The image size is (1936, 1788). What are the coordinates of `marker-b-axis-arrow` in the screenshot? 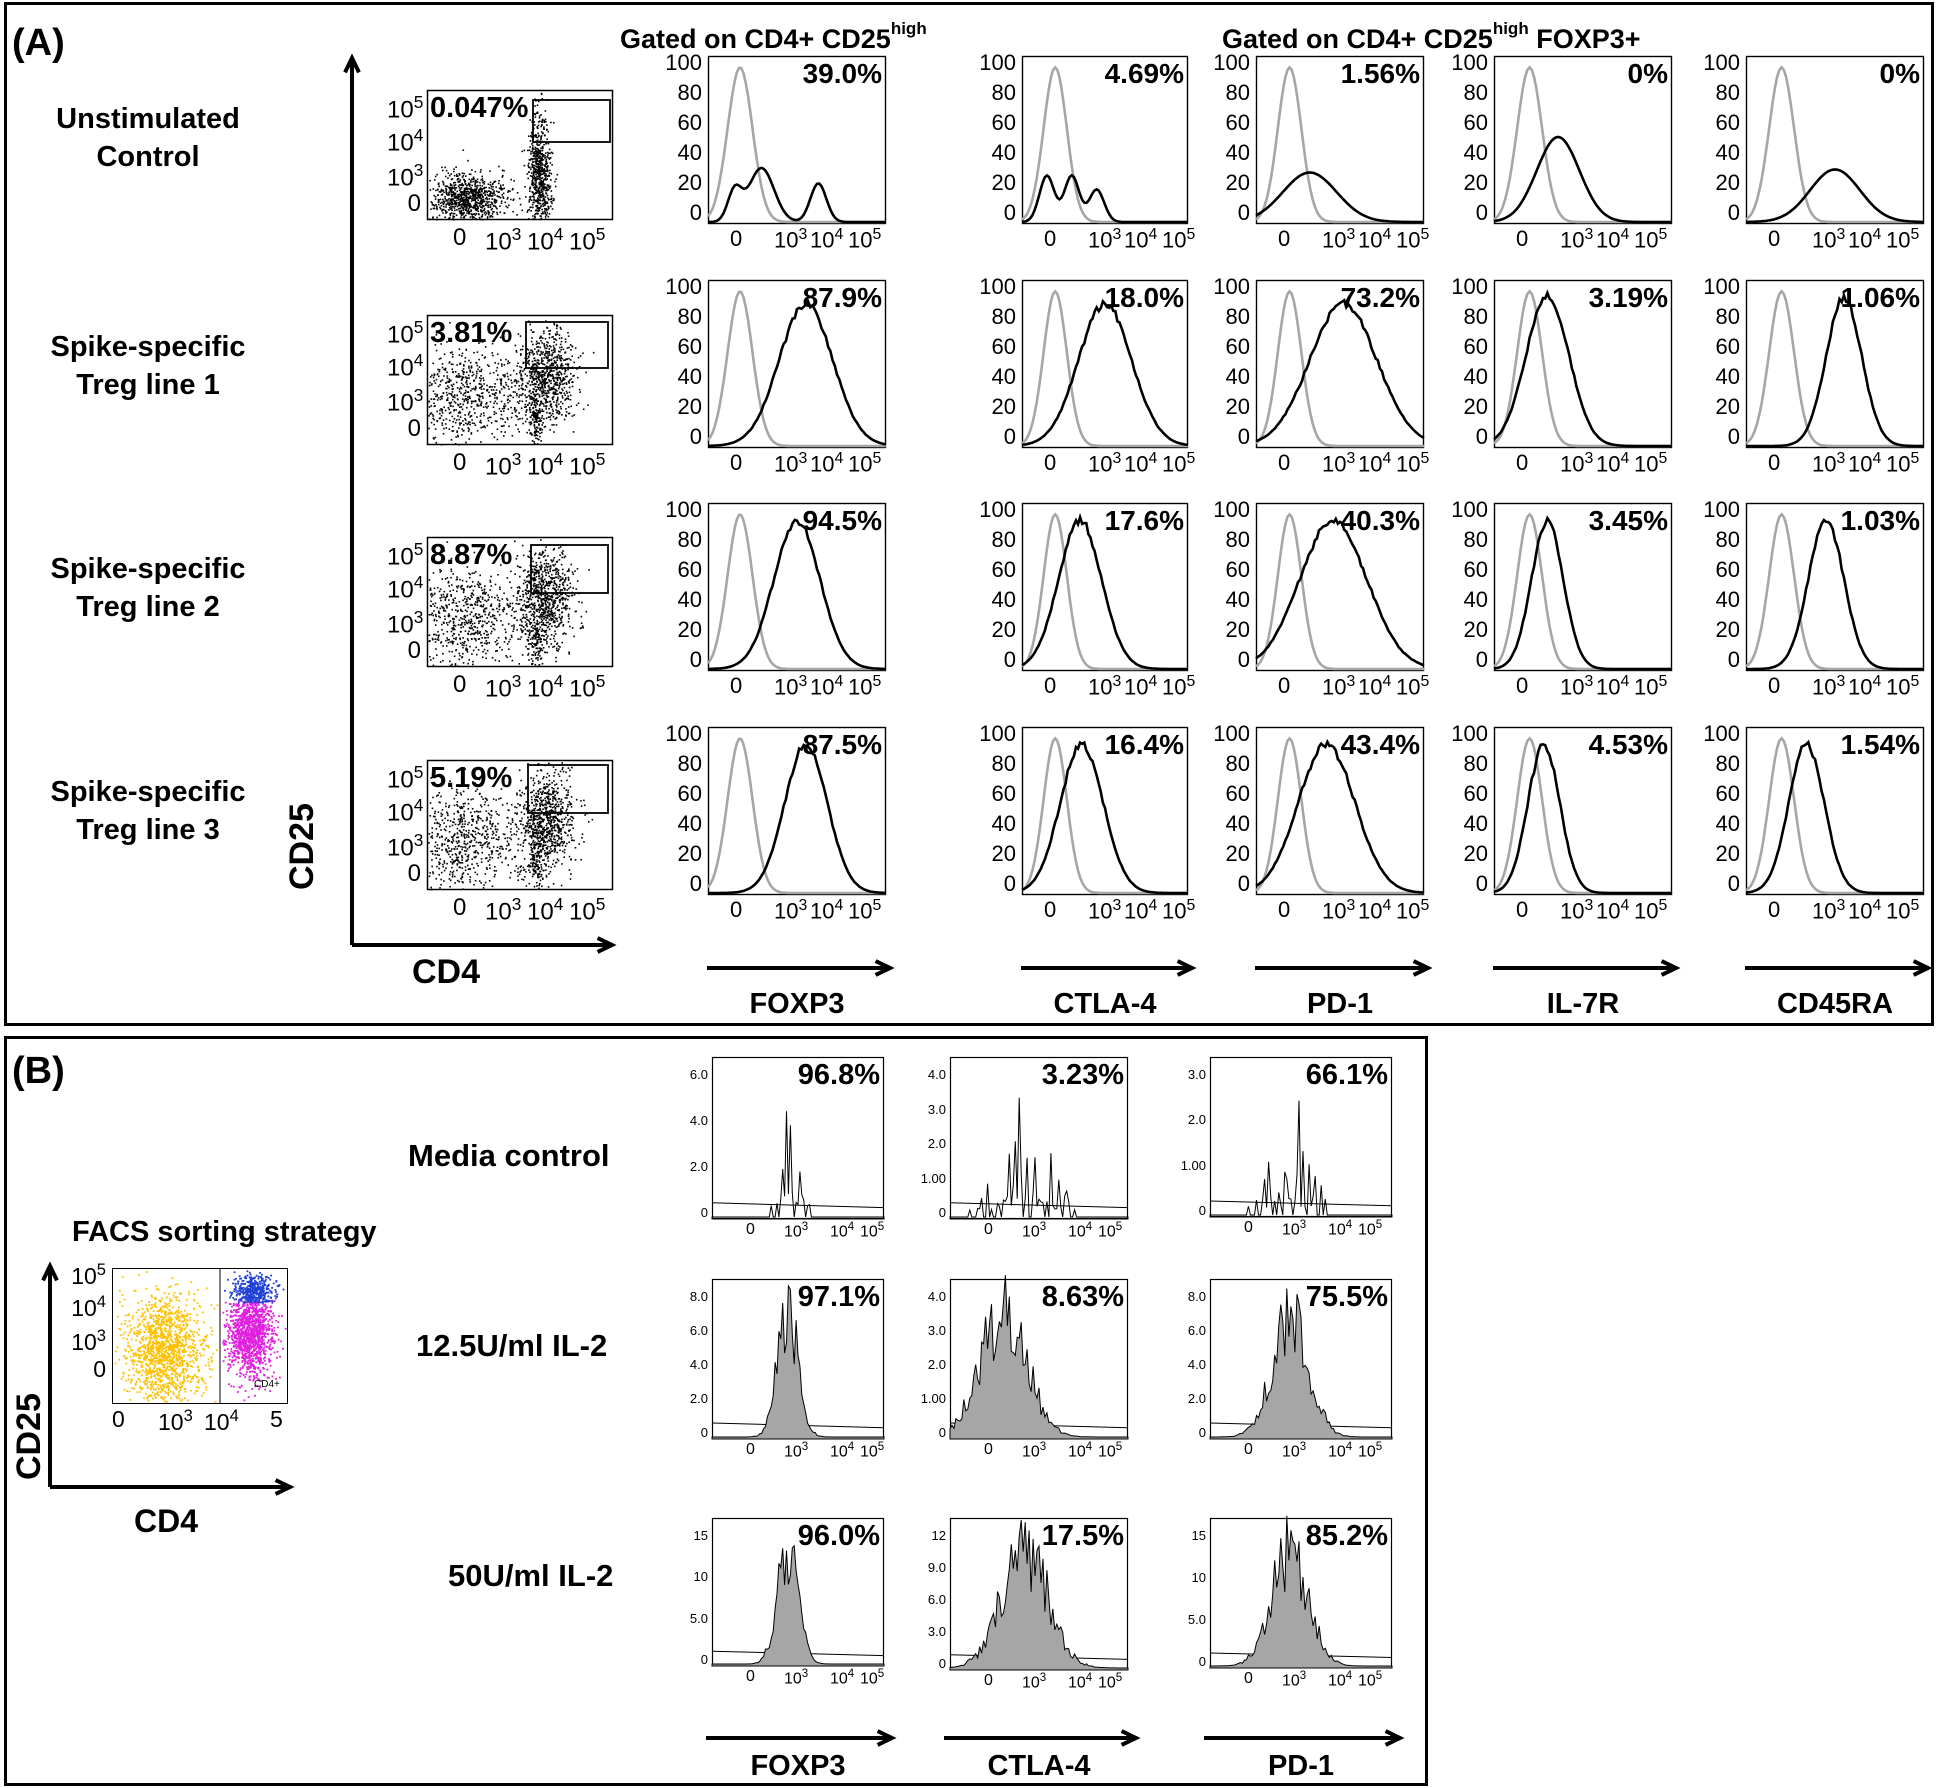 It's located at (801, 1738).